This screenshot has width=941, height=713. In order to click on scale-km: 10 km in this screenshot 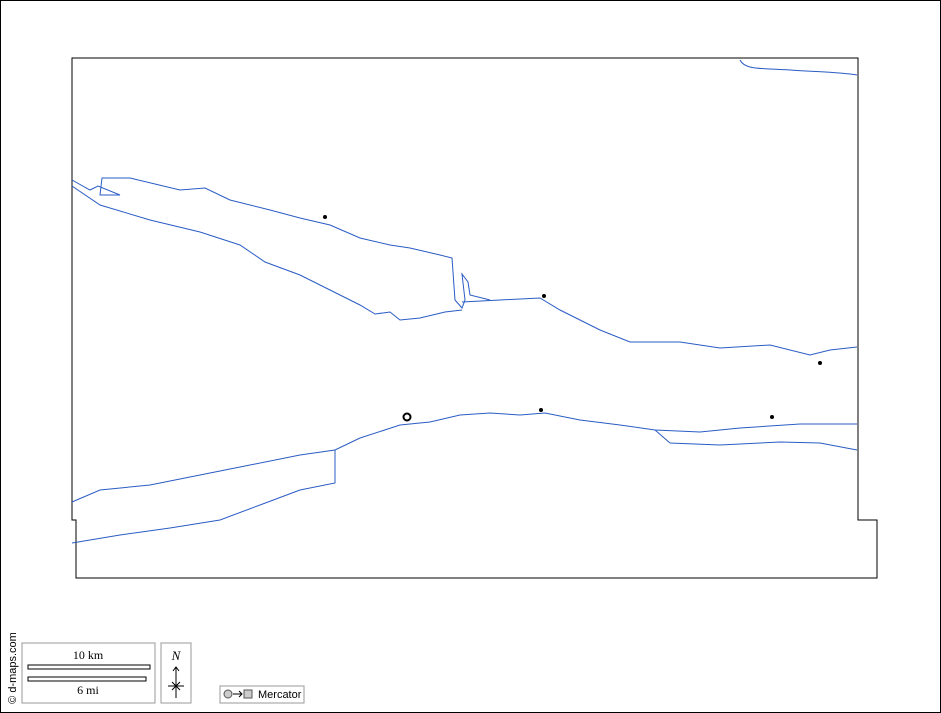, I will do `click(88, 655)`.